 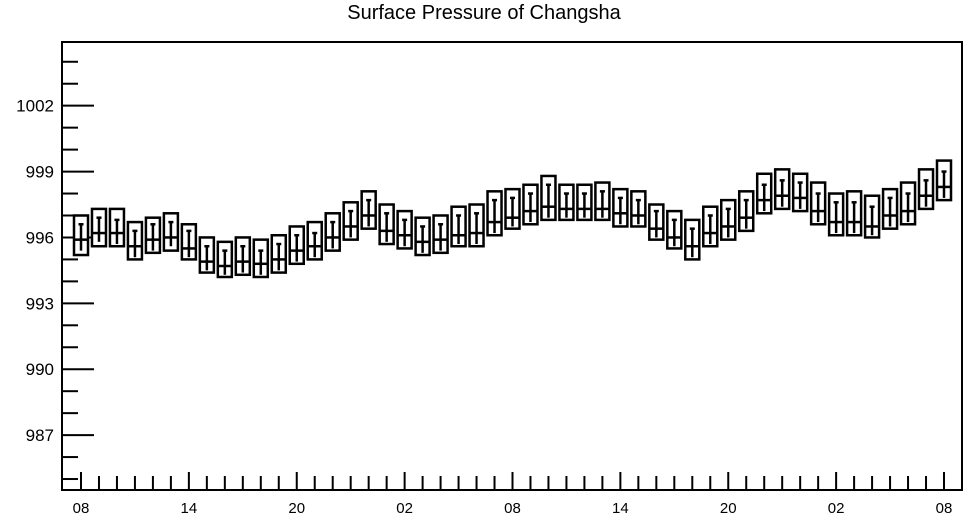 I want to click on y-tick-label: 987, so click(x=40, y=435).